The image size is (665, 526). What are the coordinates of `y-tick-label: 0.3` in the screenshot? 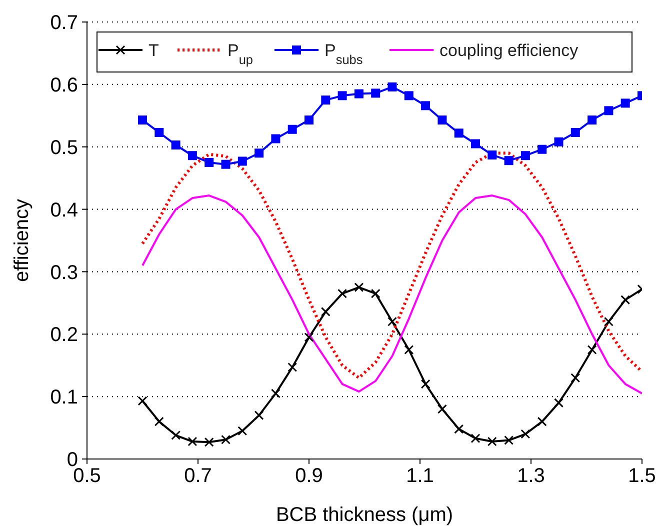 It's located at (64, 273).